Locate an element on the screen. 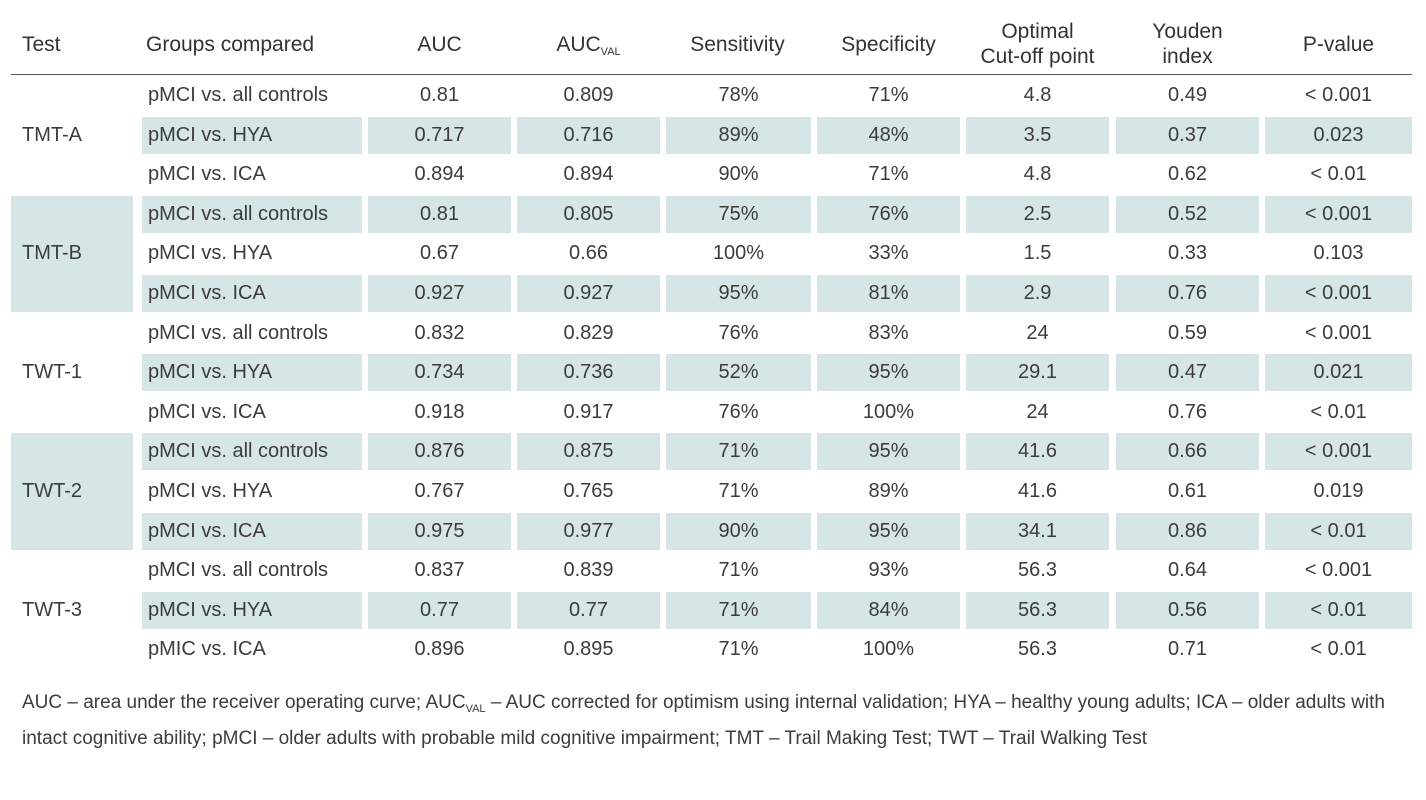  cell-cutoff: 2.9 is located at coordinates (1037, 293).